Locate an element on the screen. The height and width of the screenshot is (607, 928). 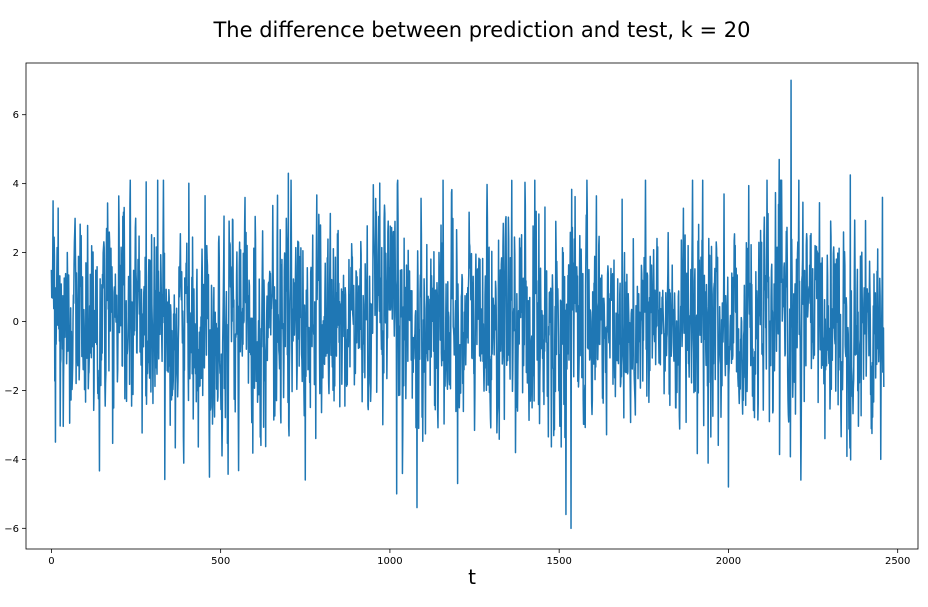
x-tick-label: 1000 is located at coordinates (389, 561).